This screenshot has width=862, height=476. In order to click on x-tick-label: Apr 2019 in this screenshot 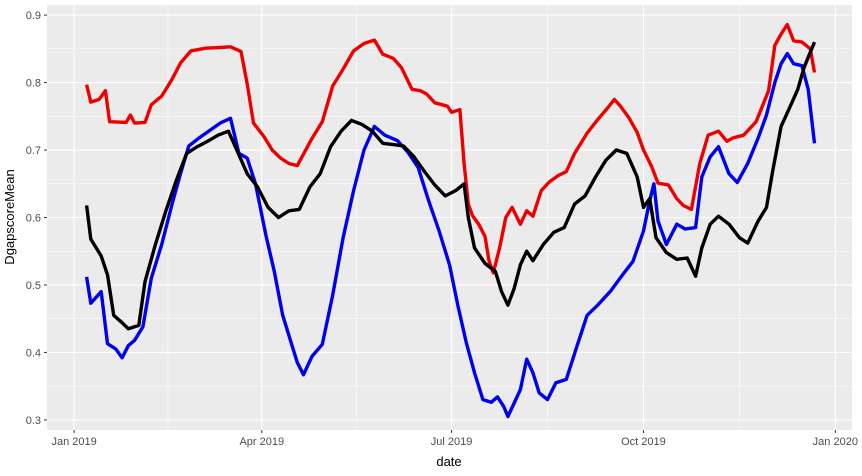, I will do `click(261, 442)`.